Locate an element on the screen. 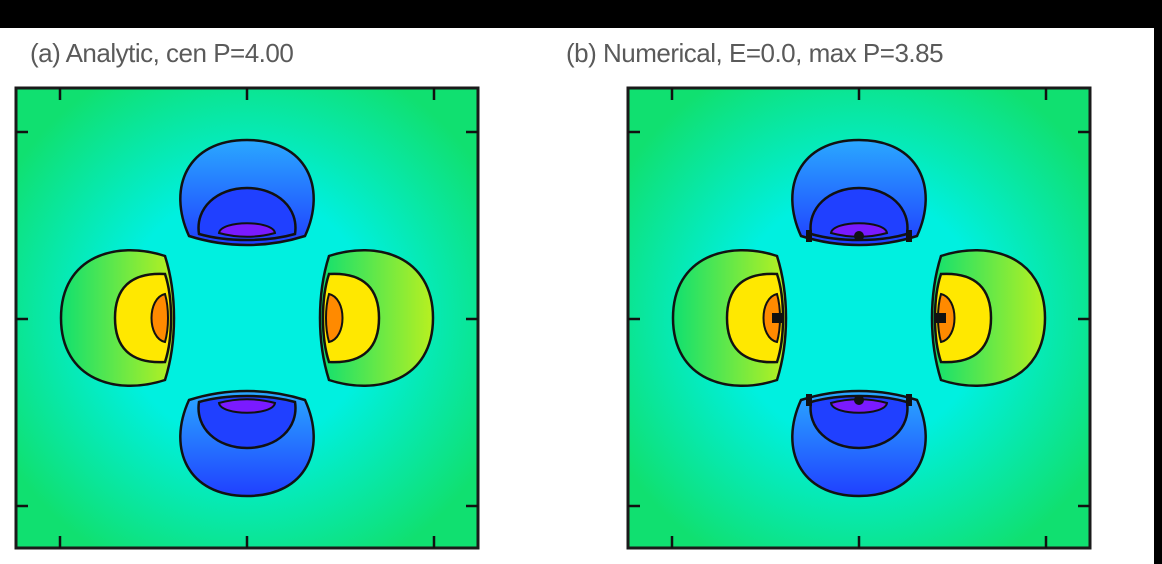  panel-b-title: (b) Numerical, E=0.0, max P=3.85 is located at coordinates (755, 53).